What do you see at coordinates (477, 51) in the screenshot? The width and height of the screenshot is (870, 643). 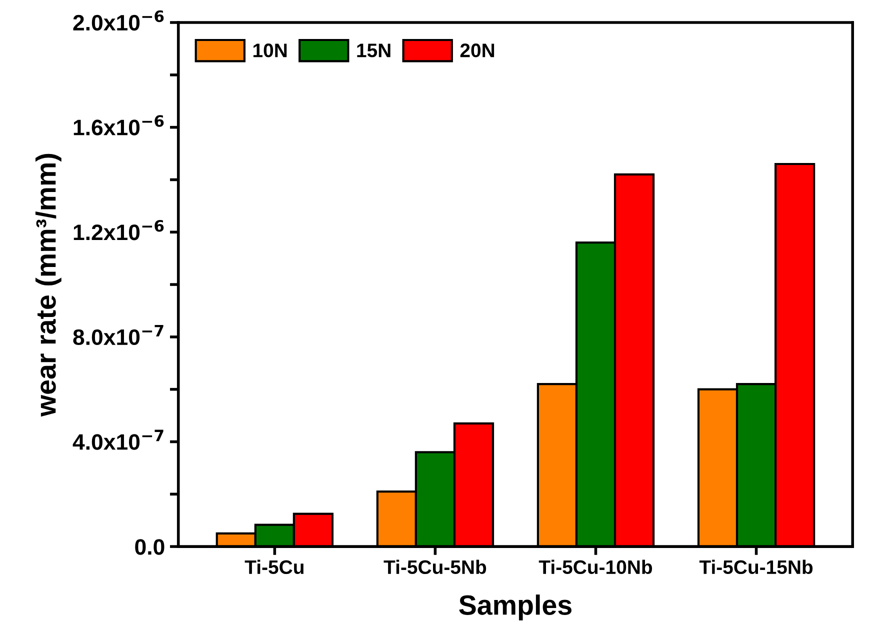 I see `legend-label: 20N` at bounding box center [477, 51].